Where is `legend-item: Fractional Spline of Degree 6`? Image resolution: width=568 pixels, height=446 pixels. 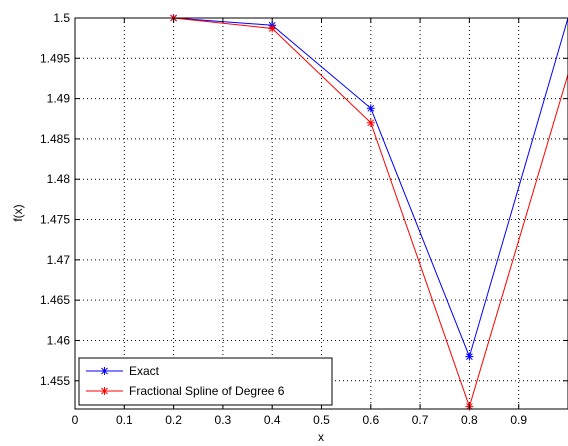 legend-item: Fractional Spline of Degree 6 is located at coordinates (185, 391).